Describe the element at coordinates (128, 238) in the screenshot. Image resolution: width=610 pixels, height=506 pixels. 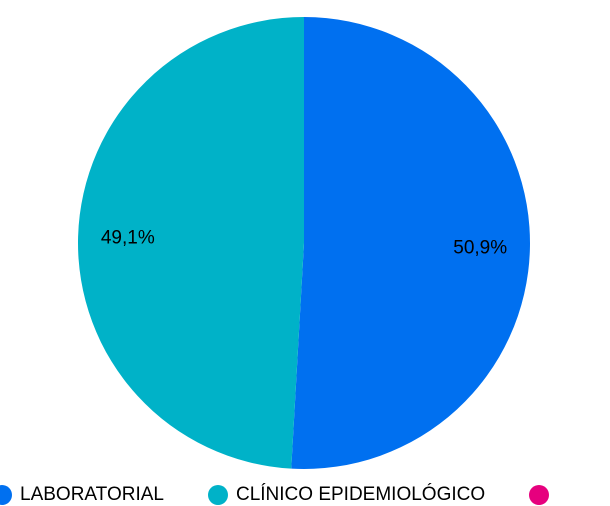
I see `slice-value-label: 49,1%` at that location.